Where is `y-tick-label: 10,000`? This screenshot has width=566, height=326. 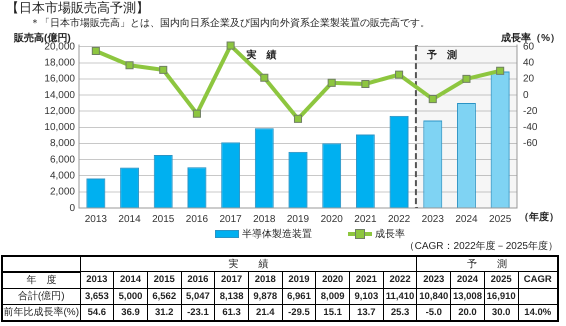
y-tick-label: 10,000 is located at coordinates (60, 128).